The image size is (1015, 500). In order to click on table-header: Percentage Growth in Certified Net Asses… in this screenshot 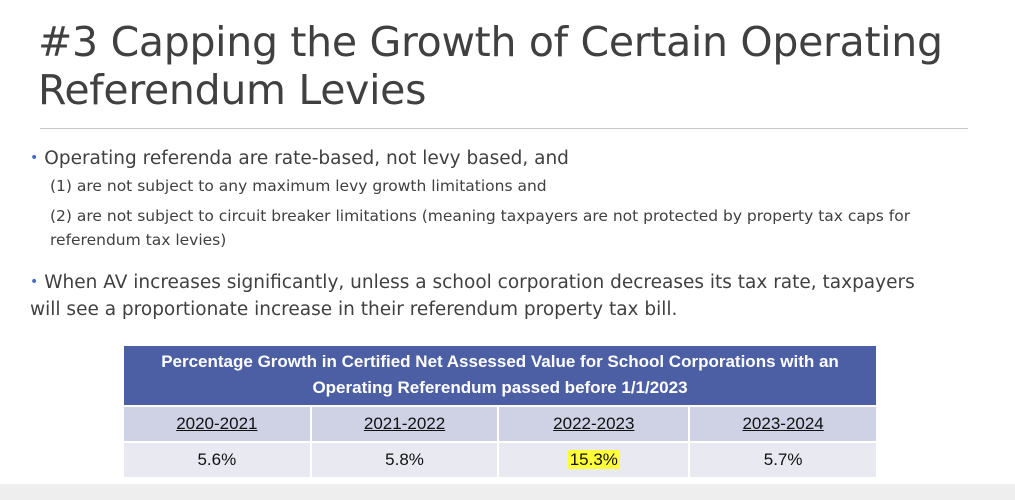, I will do `click(500, 375)`.